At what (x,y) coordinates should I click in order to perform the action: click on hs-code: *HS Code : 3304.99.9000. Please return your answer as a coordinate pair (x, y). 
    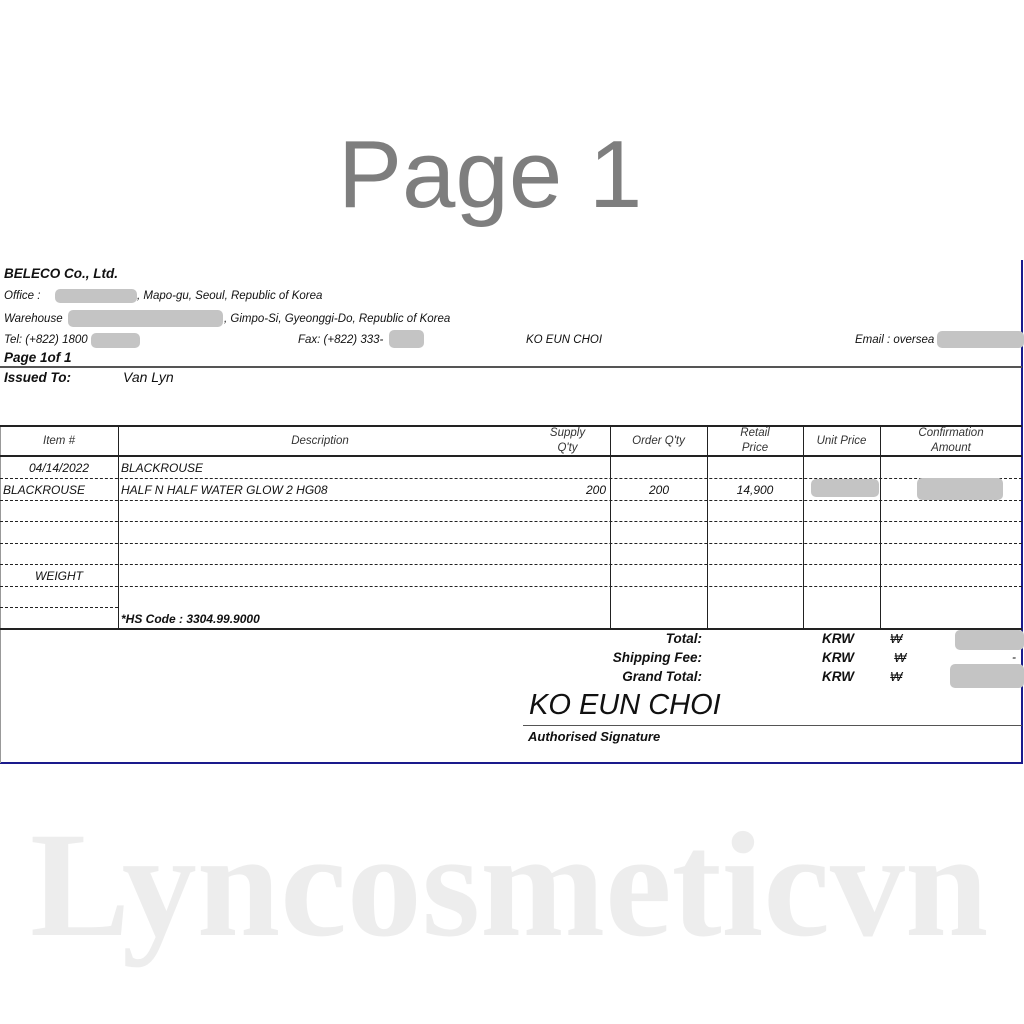
    Looking at the image, I should click on (190, 619).